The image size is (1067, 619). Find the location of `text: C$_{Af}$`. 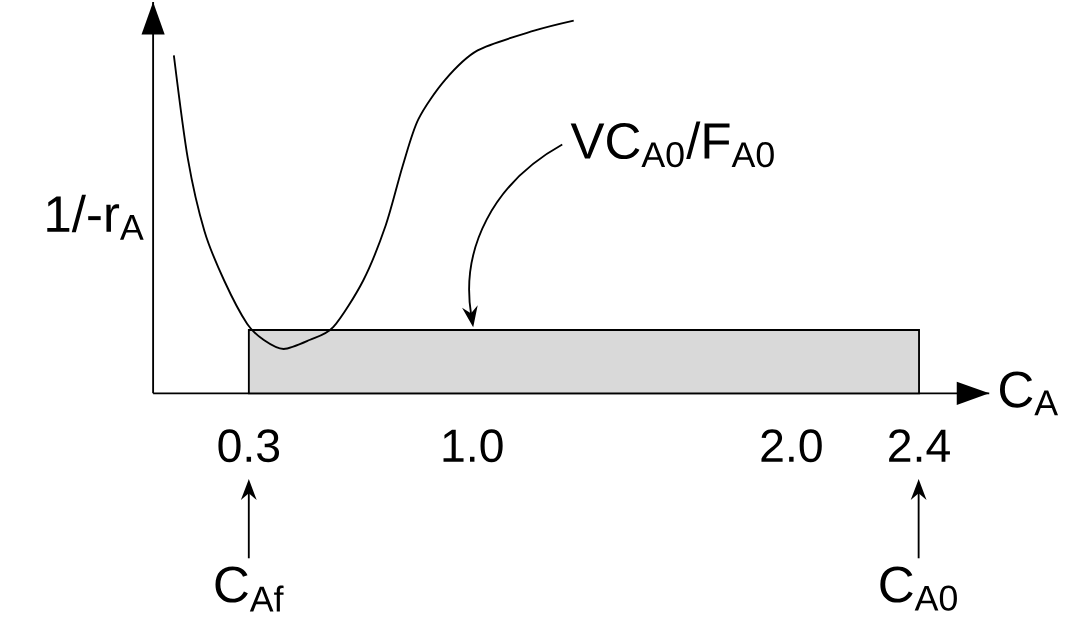

text: C$_{Af}$ is located at coordinates (249, 589).